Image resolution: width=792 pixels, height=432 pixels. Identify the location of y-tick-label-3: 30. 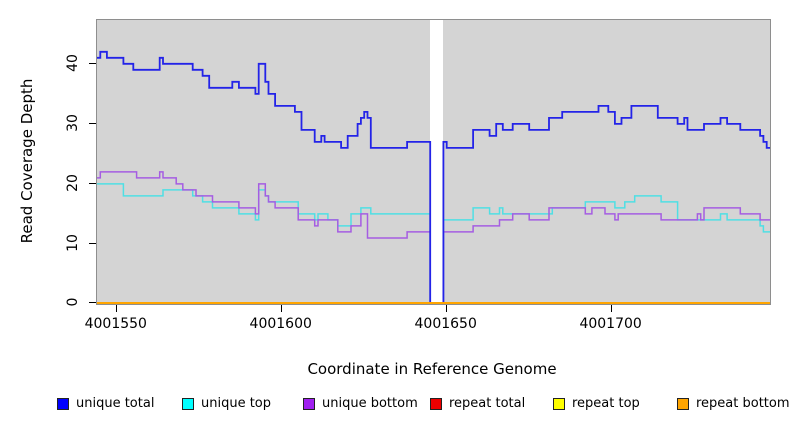
(73, 122).